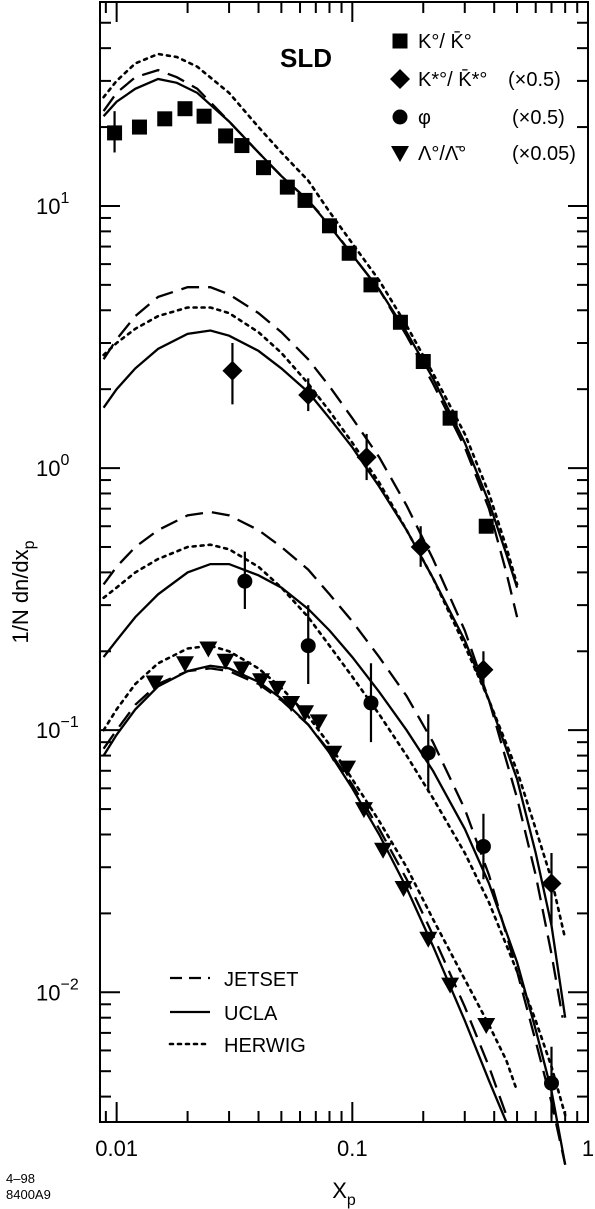 The height and width of the screenshot is (1209, 595). I want to click on legend-entry-kstar: K*°/ K̄*° (×0.5), so click(475, 79).